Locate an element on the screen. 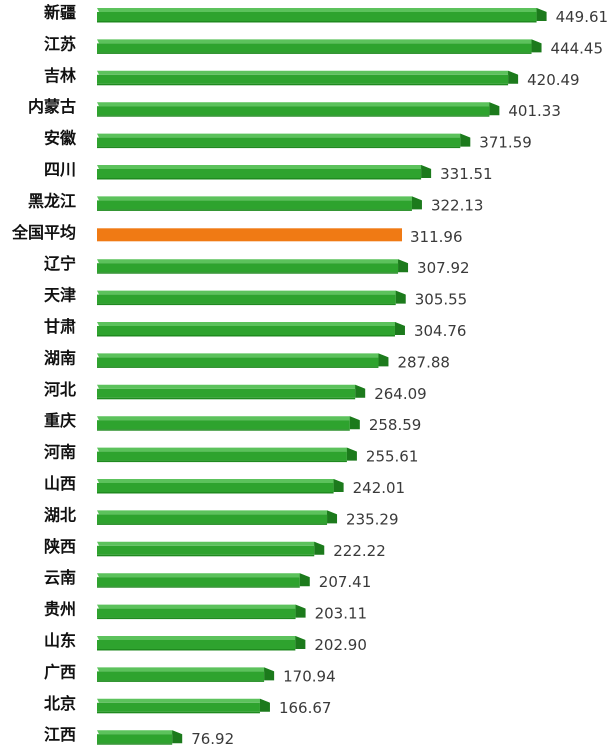 Image resolution: width=610 pixels, height=755 pixels. value-label: 371.59 is located at coordinates (505, 143).